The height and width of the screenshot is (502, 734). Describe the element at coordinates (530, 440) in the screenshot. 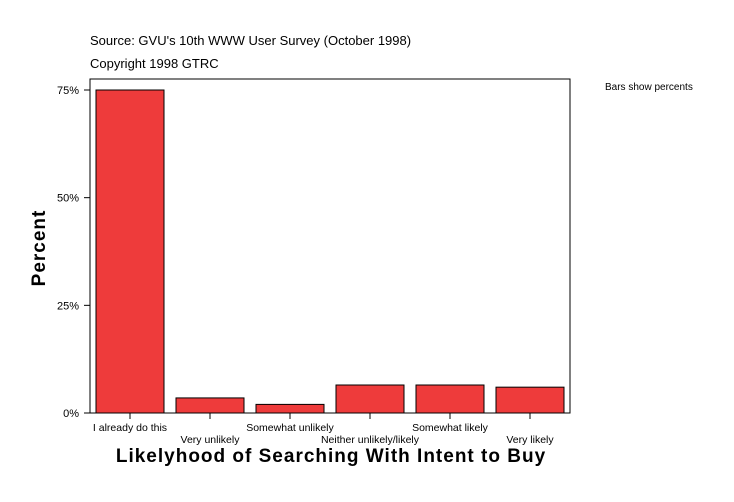

I see `x-tick-label: Very likely` at that location.